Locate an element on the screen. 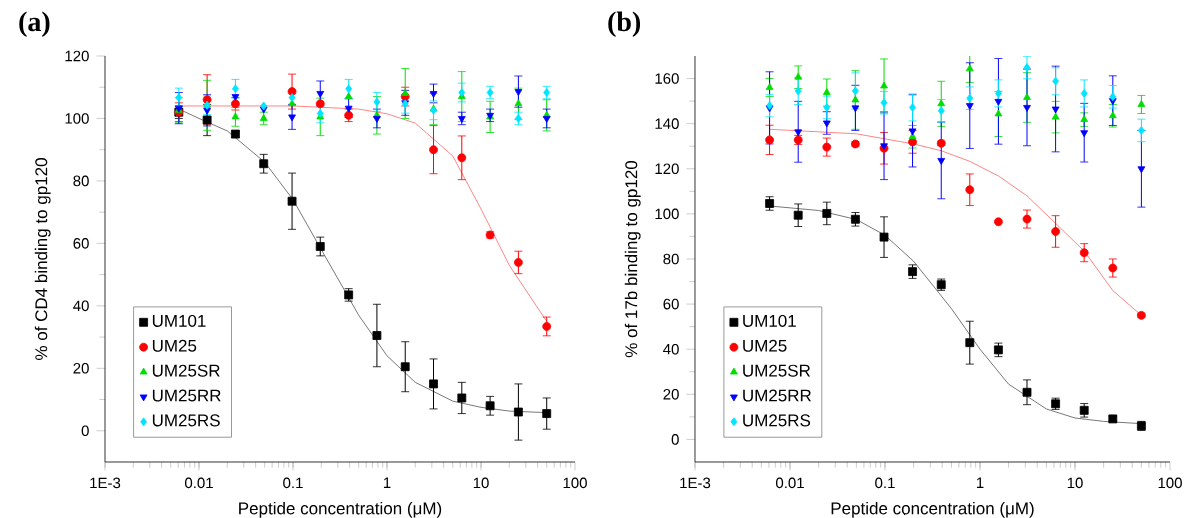 Image resolution: width=1195 pixels, height=518 pixels. y-tick-label: 140 is located at coordinates (667, 123).